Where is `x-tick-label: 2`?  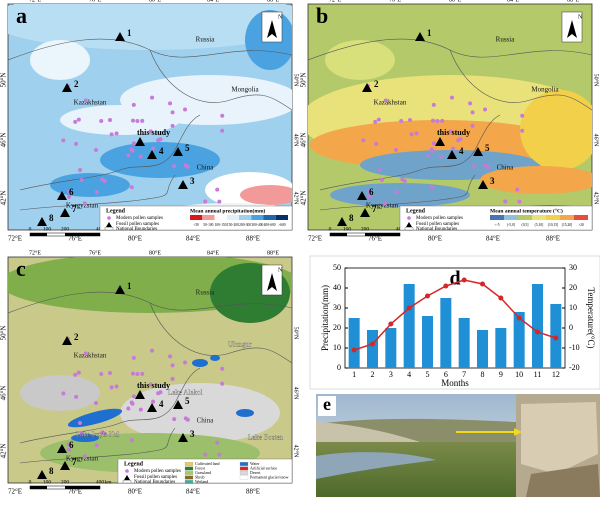
x-tick-label: 2 is located at coordinates (373, 374).